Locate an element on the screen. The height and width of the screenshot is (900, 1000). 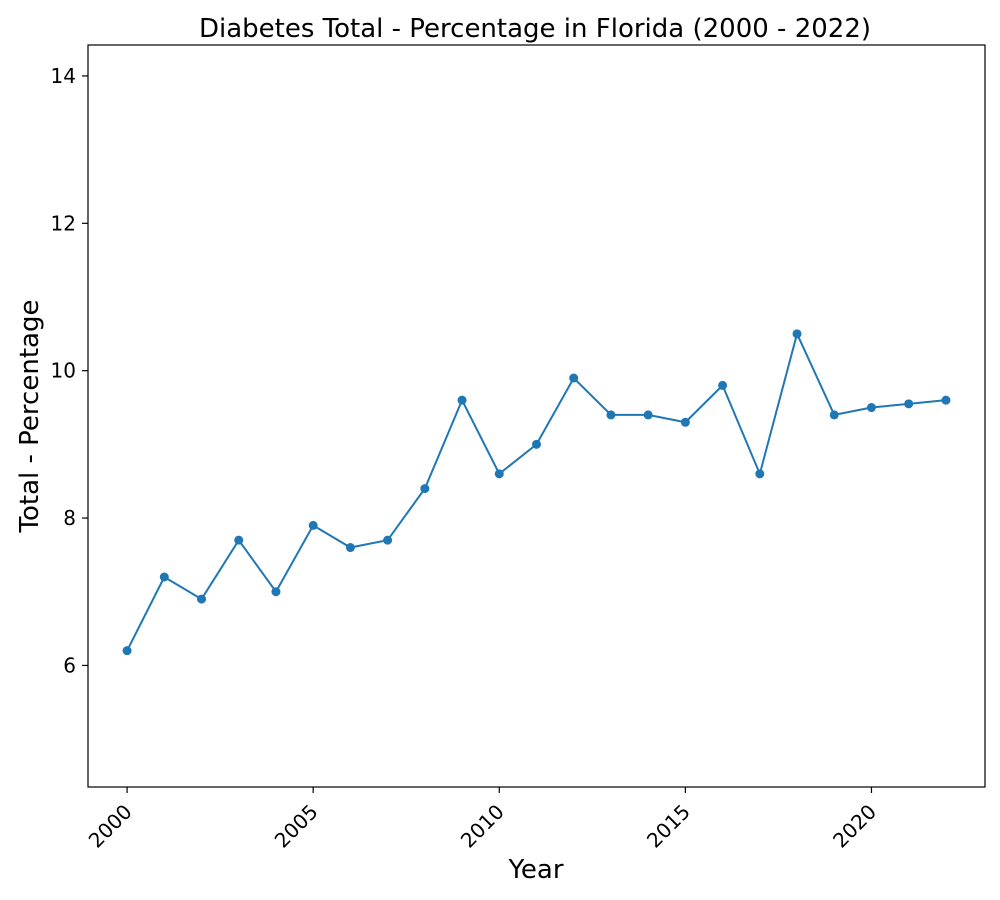
data-point-2015 is located at coordinates (685, 422).